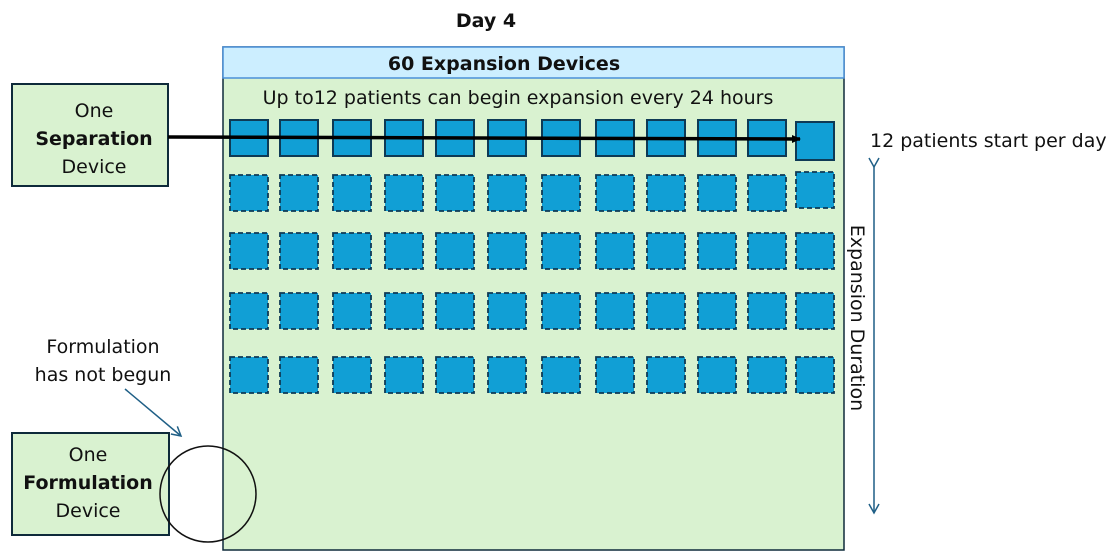  I want to click on separation-device-box, so click(90, 135).